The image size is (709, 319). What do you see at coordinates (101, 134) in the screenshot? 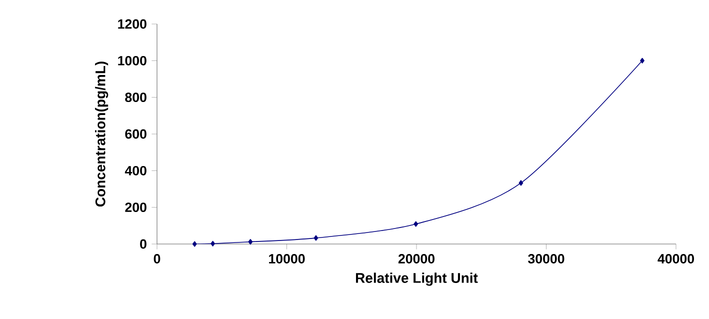
I see `y-axis-title: Concentration(pg/mL)` at bounding box center [101, 134].